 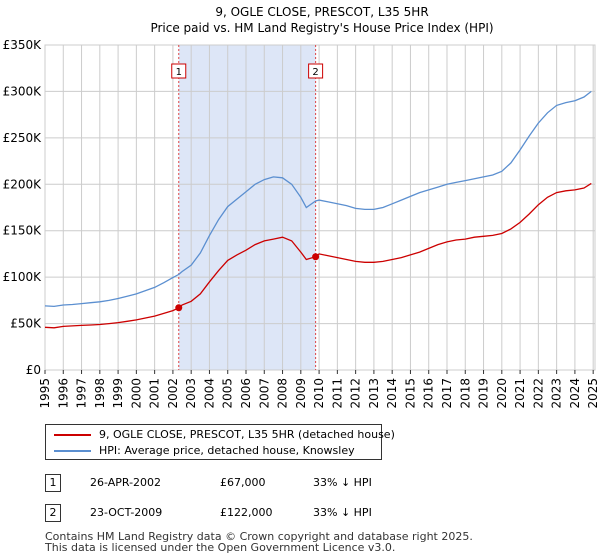 I want to click on x-tick-label: 2010, so click(x=319, y=393).